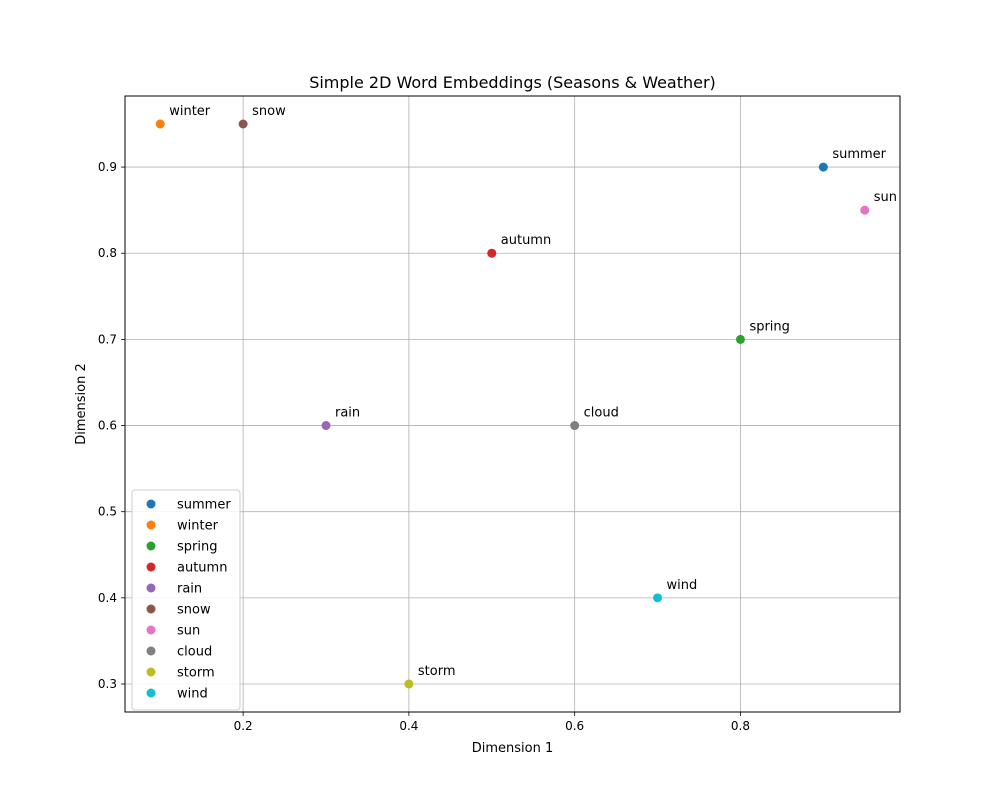 This screenshot has width=1000, height=804. Describe the element at coordinates (151, 672) in the screenshot. I see `legend-marker-storm` at that location.